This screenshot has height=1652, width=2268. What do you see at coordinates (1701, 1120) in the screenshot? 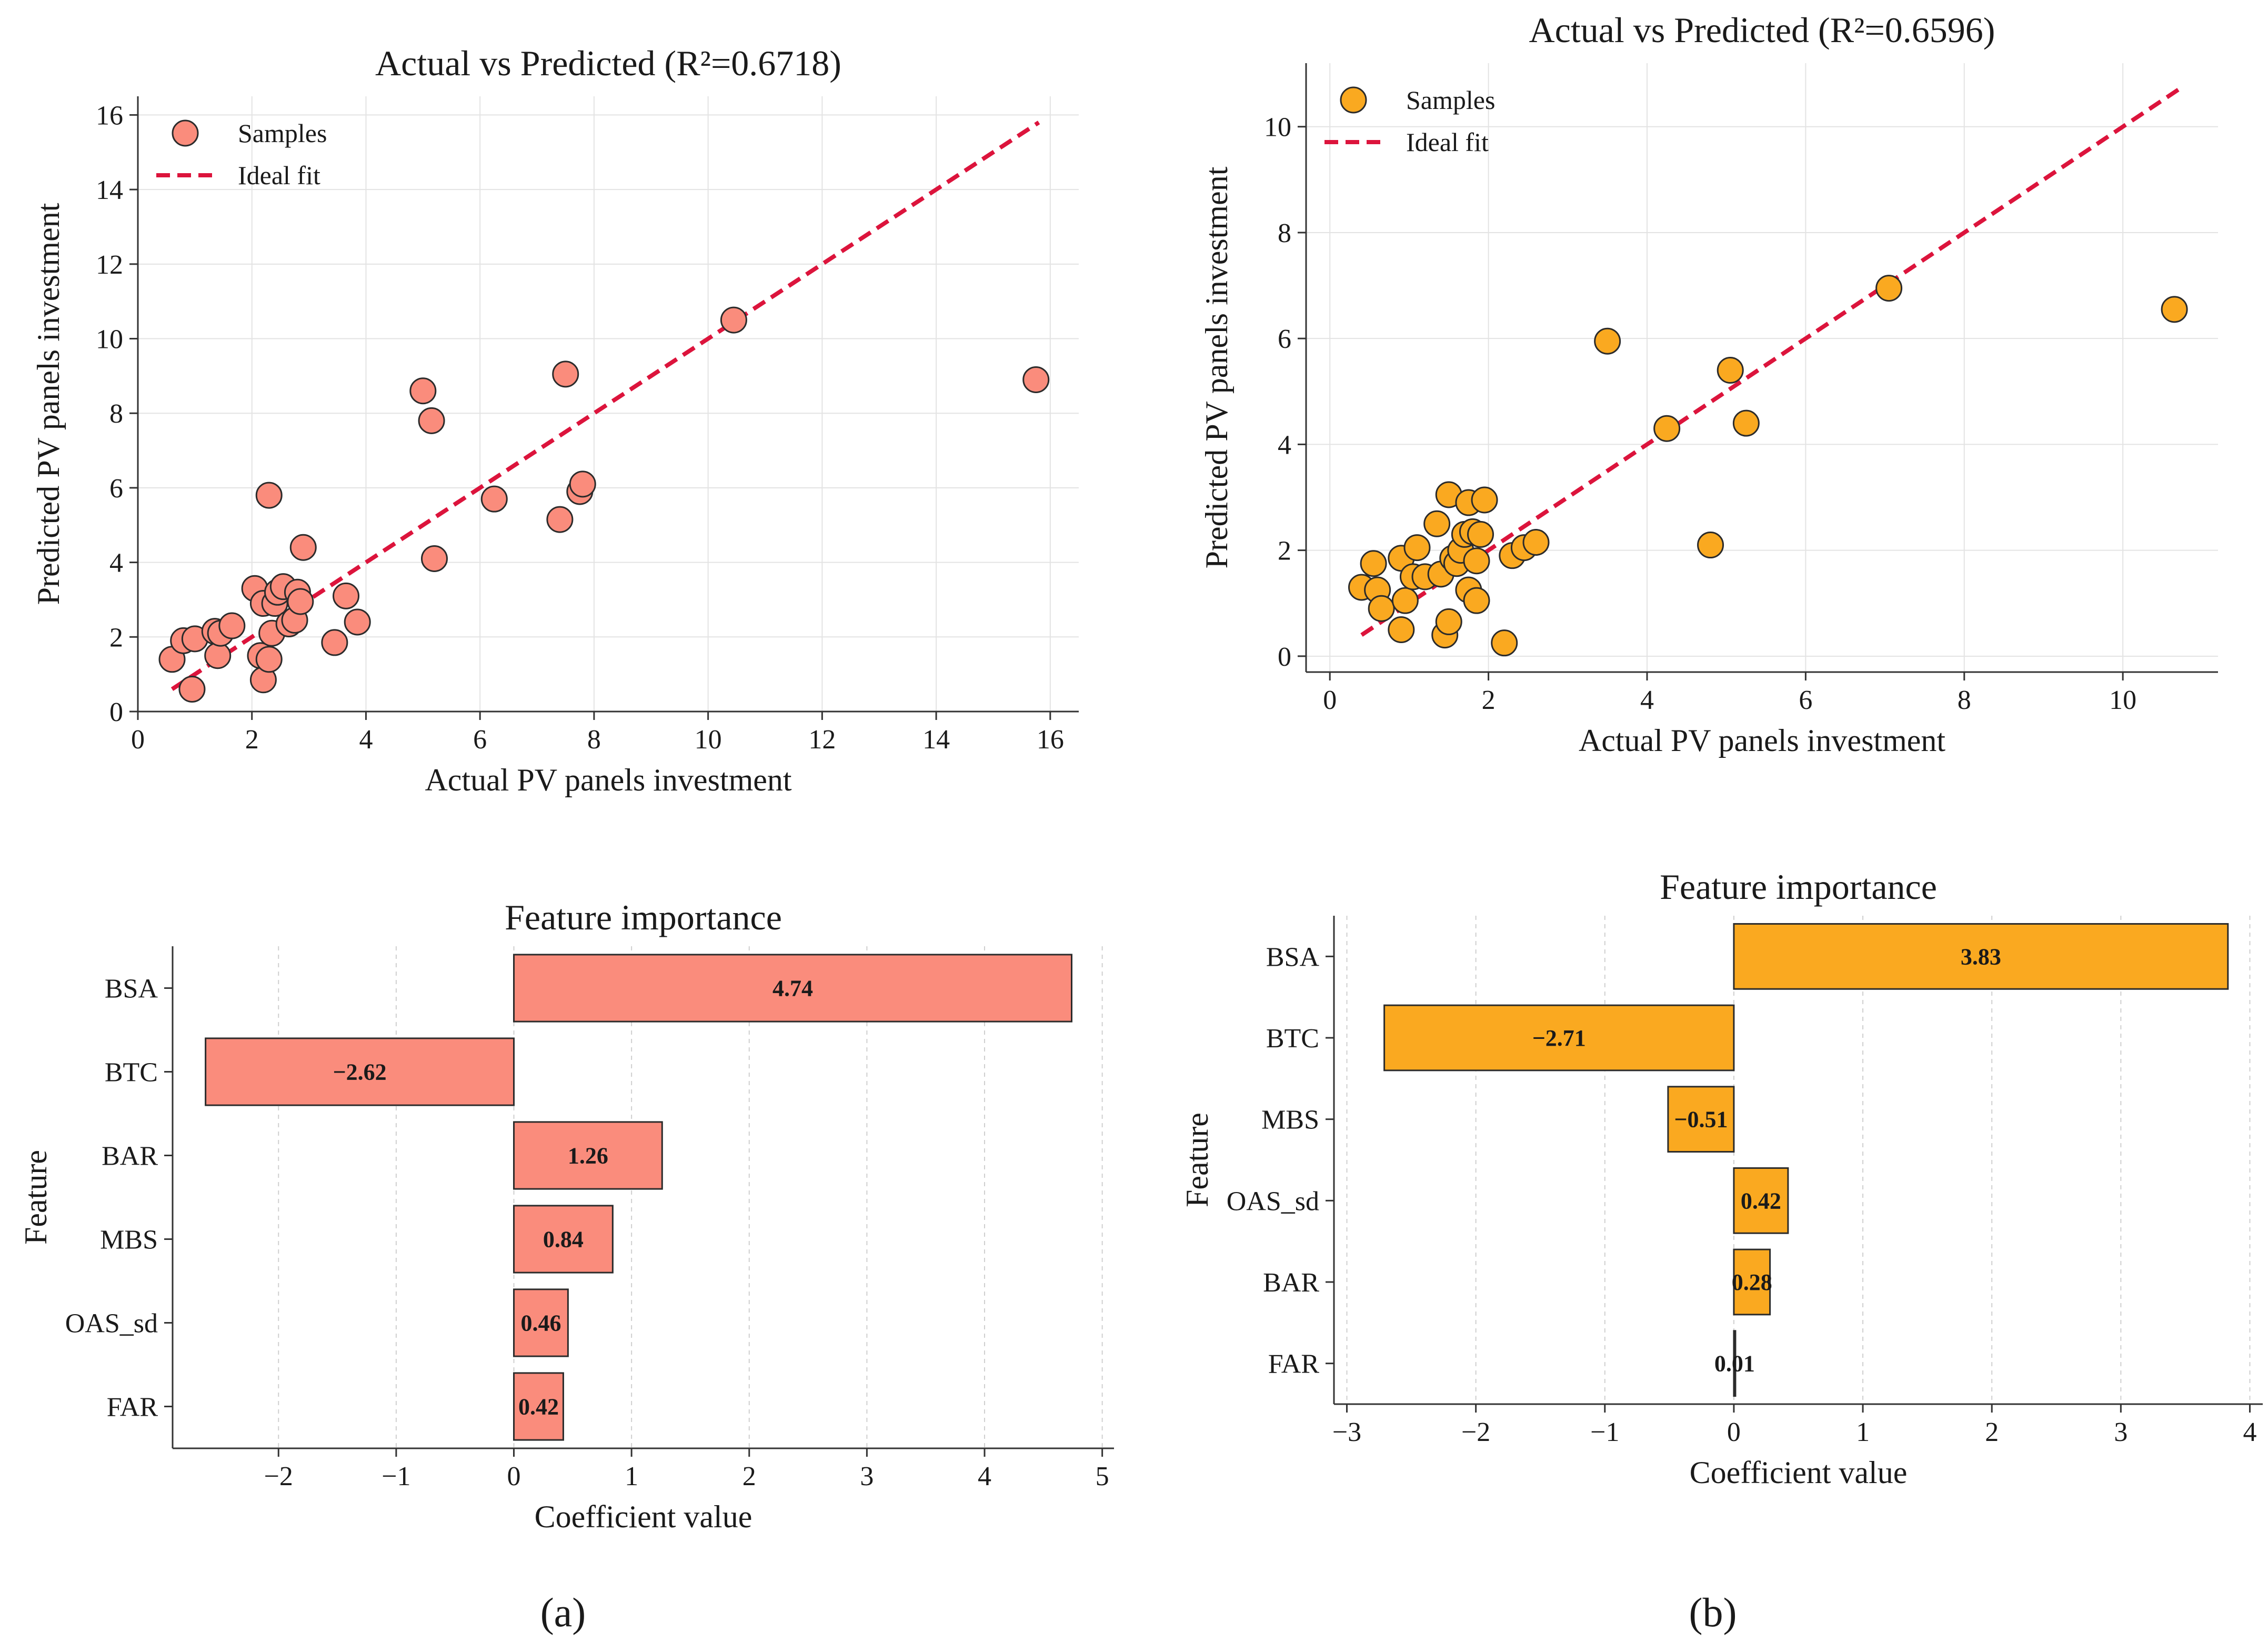
I see `panel-b-bars-bar-value-label: −0.51` at bounding box center [1701, 1120].